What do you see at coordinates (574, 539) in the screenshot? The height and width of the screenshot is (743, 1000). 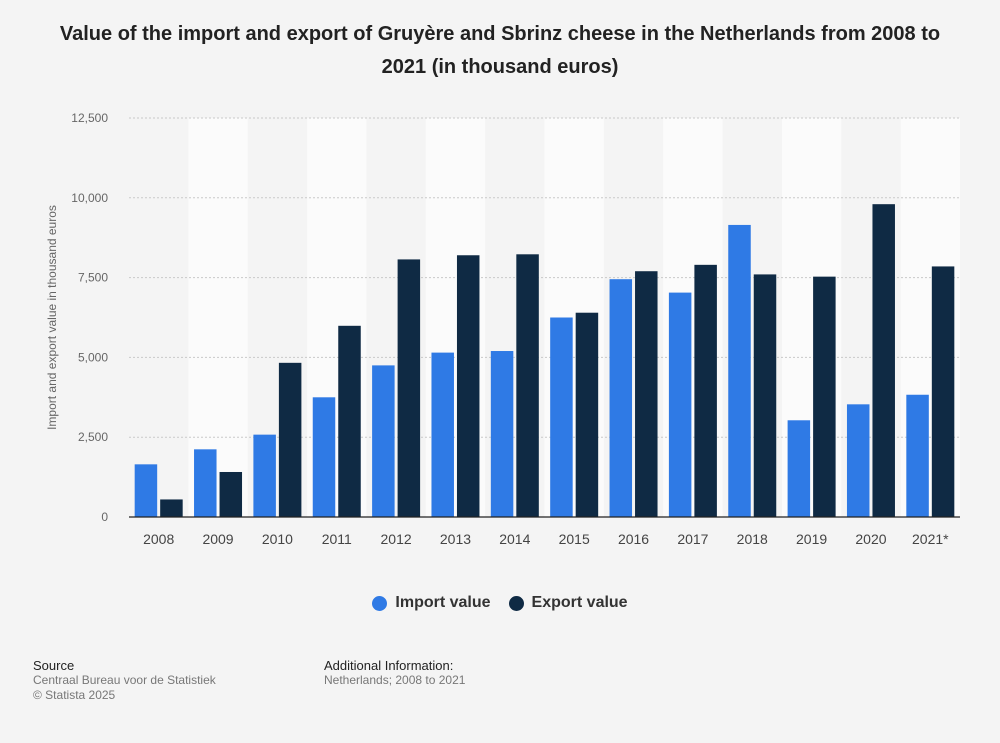 I see `x-tick-label: 2015` at bounding box center [574, 539].